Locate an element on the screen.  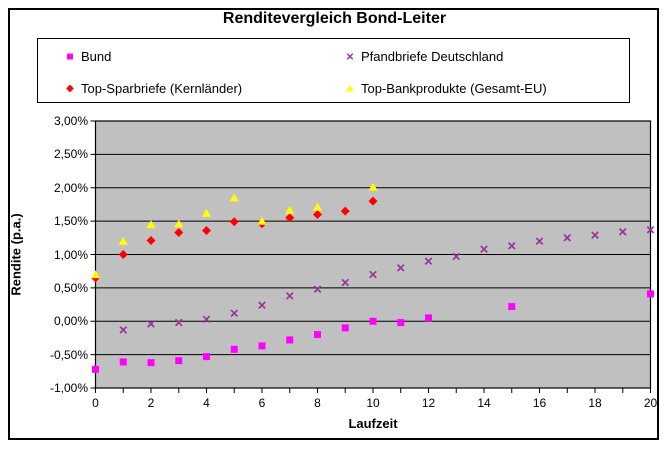
x-axis-title: Laufzeit is located at coordinates (373, 423).